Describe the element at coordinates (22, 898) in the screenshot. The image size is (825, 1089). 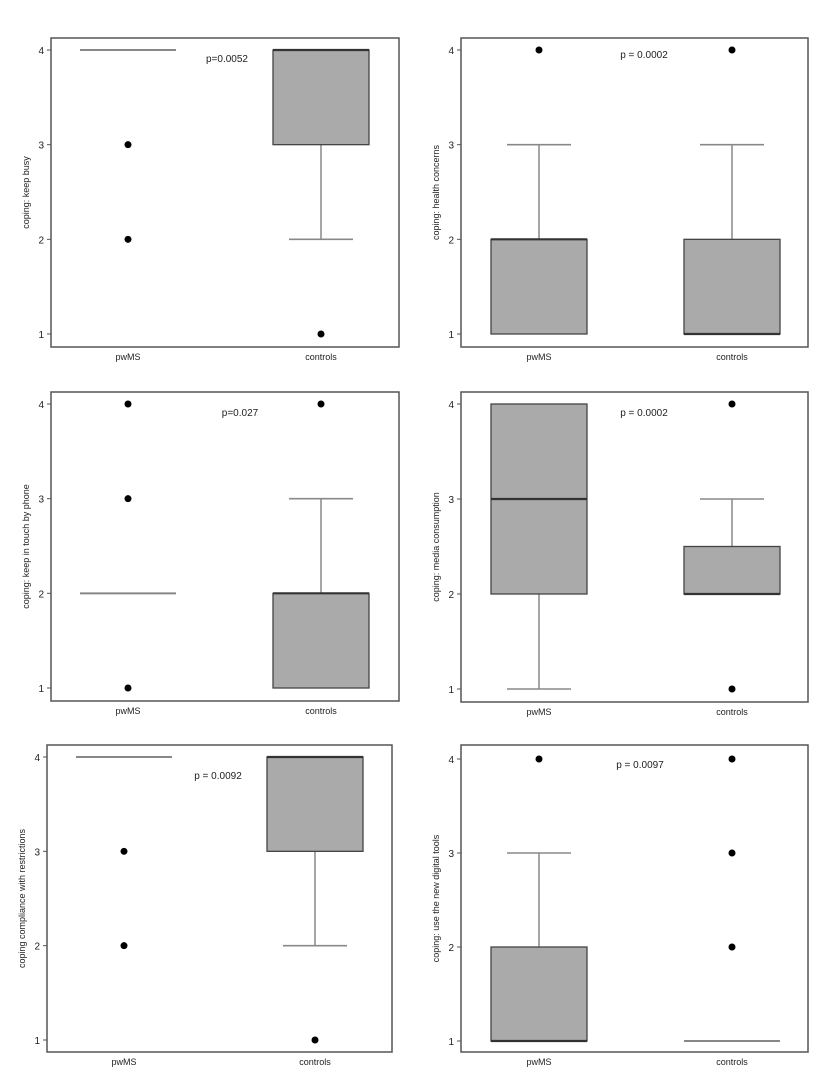
I see `y-axis-label: coping compliance with restrictions` at that location.